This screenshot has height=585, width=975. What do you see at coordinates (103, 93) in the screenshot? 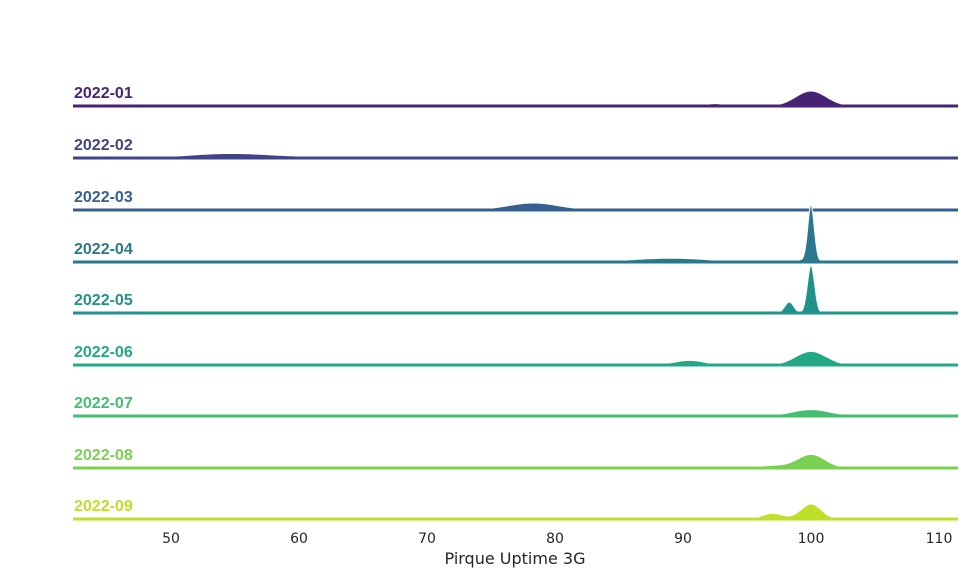
I see `row-label-2022-01: 2022-01` at bounding box center [103, 93].